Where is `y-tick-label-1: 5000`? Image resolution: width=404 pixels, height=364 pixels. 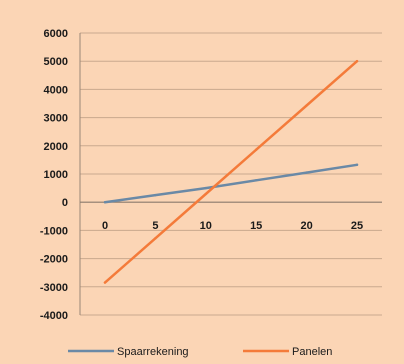 y-tick-label-1: 5000 is located at coordinates (56, 62).